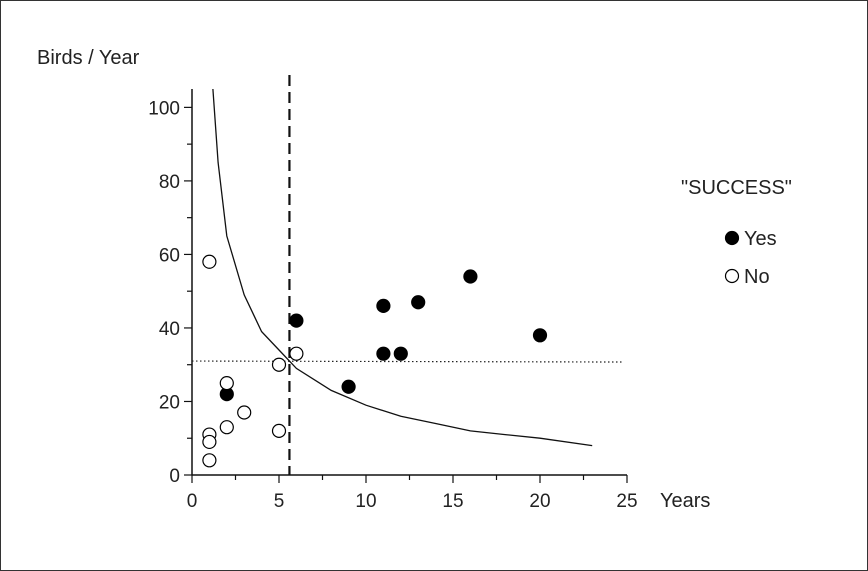 The image size is (868, 571). What do you see at coordinates (732, 238) in the screenshot?
I see `legend-marker-yes` at bounding box center [732, 238].